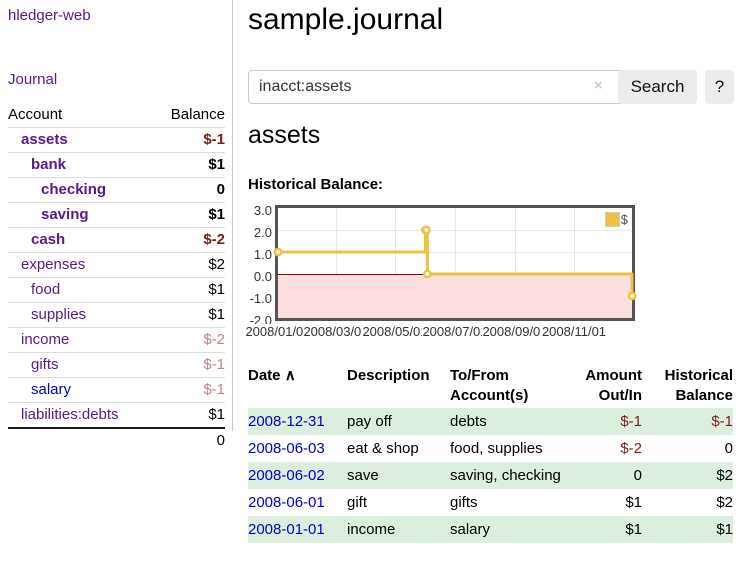 Image resolution: width=742 pixels, height=582 pixels. I want to click on account-row: bank $1, so click(116, 165).